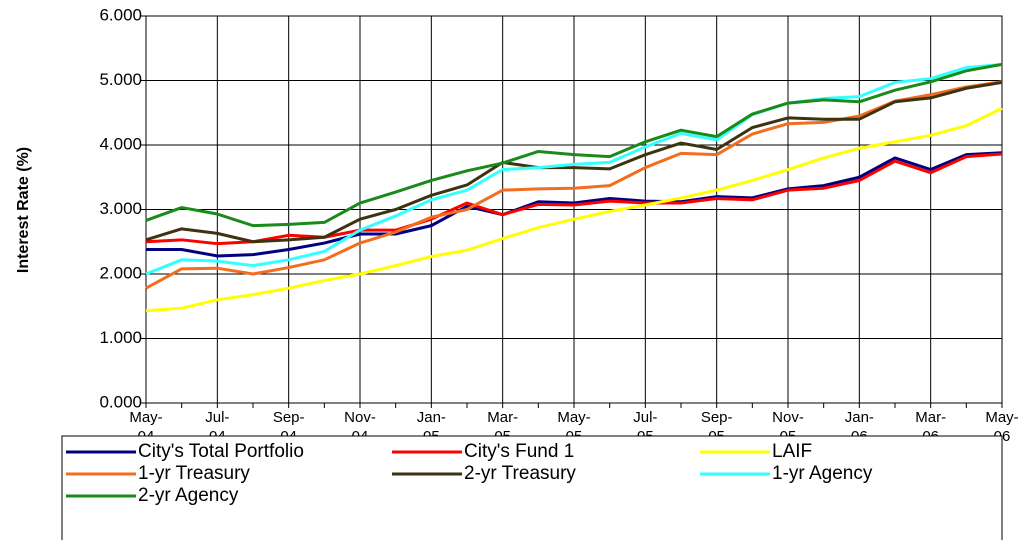 Image resolution: width=1029 pixels, height=540 pixels. What do you see at coordinates (221, 451) in the screenshot?
I see `legend-label: City's Total Portfolio` at bounding box center [221, 451].